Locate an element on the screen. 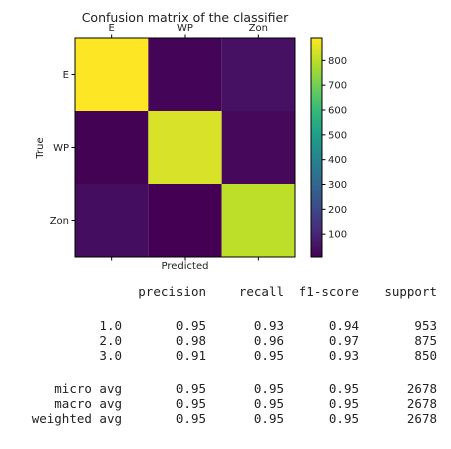 This screenshot has width=451, height=449. report-avg-row: weighted avg 0.95 0.95 0.95 2678 is located at coordinates (225, 418).